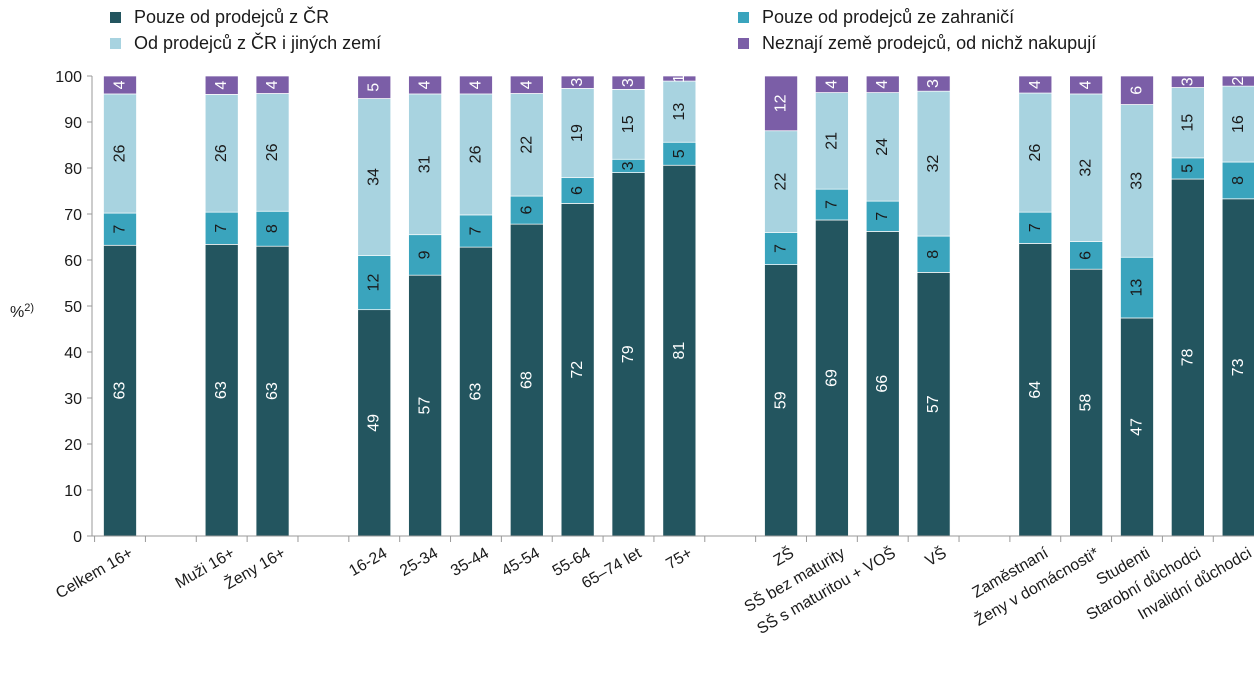 Image resolution: width=1254 pixels, height=675 pixels. Describe the element at coordinates (882, 306) in the screenshot. I see `bar-stack: 66 7 24 4` at that location.